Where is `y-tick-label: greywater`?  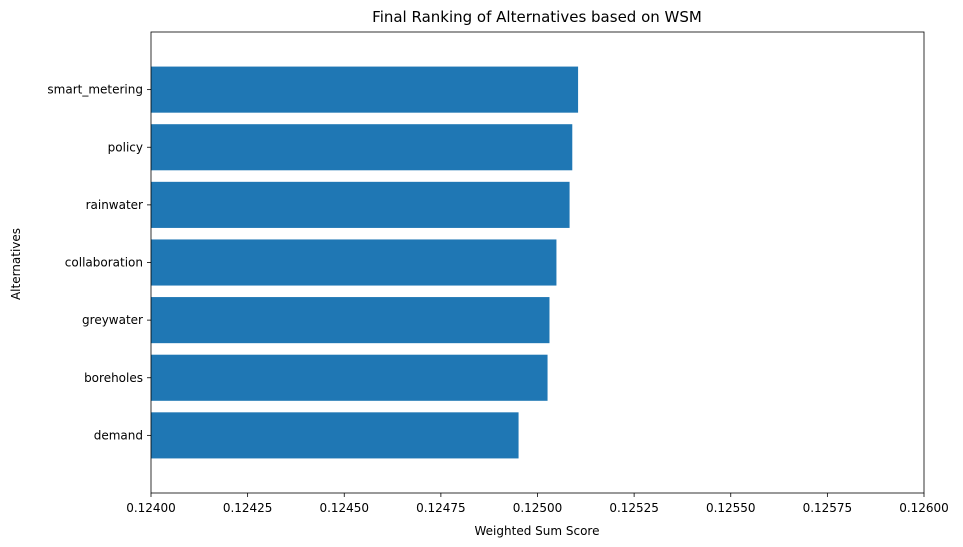
y-tick-label: greywater is located at coordinates (112, 320).